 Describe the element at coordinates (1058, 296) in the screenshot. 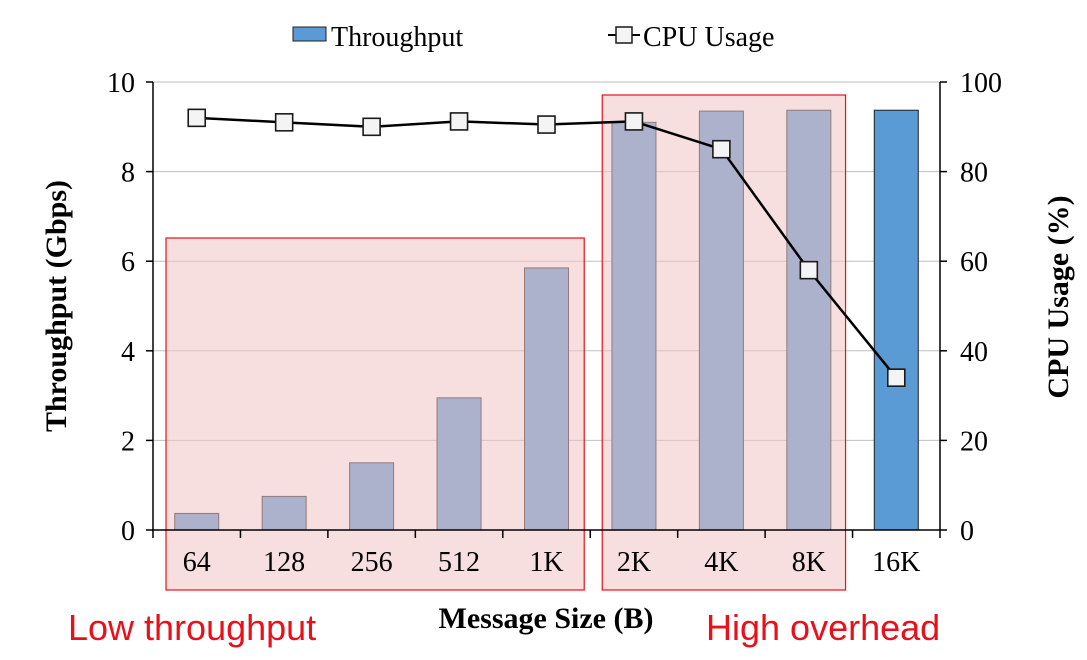

I see `y2-axis-title: CPU Usage (%)` at that location.